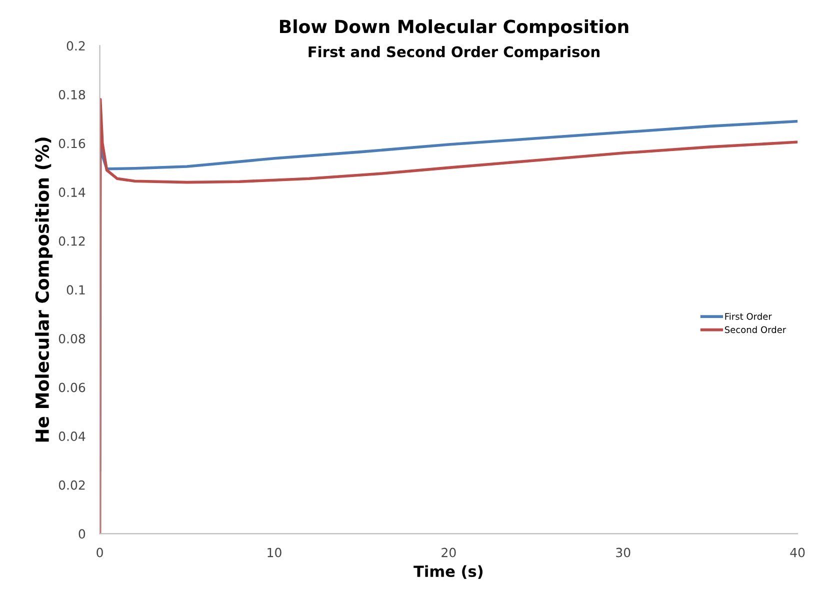 This screenshot has height=601, width=818. What do you see at coordinates (748, 316) in the screenshot?
I see `legend-label: First Order` at bounding box center [748, 316].